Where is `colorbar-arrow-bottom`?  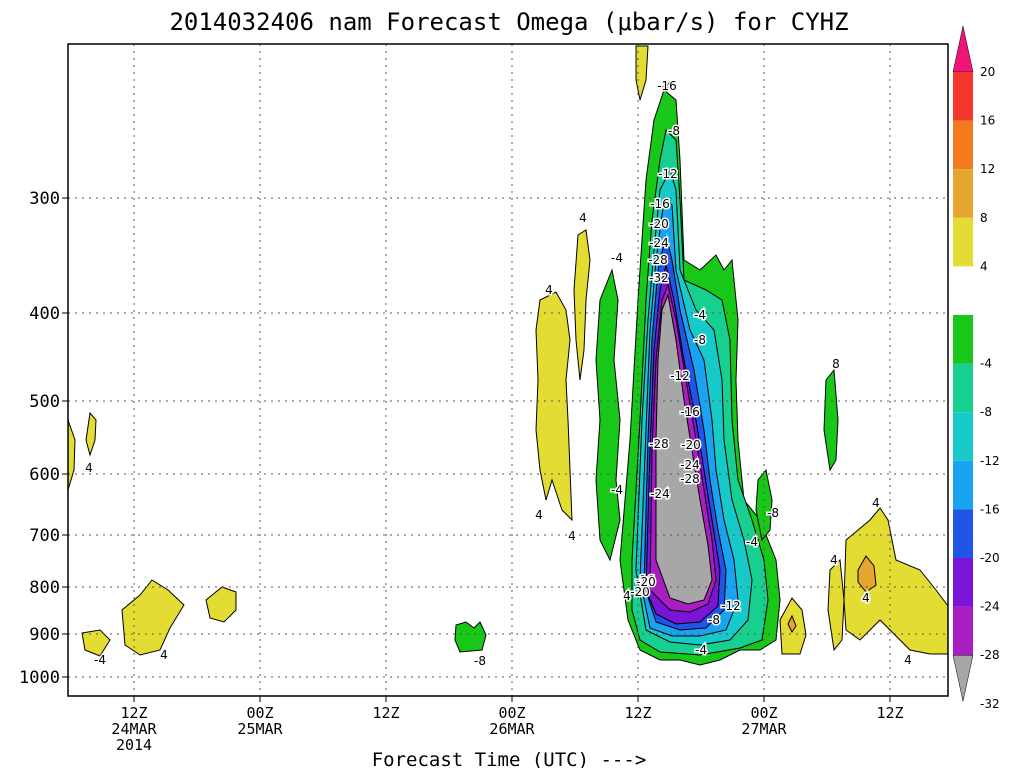 colorbar-arrow-bottom is located at coordinates (963, 678).